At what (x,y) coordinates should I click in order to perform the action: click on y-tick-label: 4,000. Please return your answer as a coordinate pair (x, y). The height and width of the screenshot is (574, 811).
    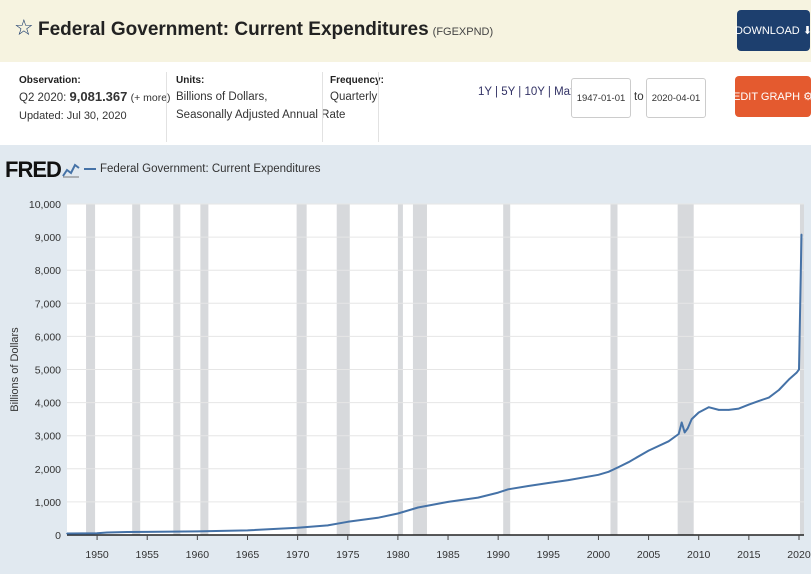
    Looking at the image, I should click on (48, 404).